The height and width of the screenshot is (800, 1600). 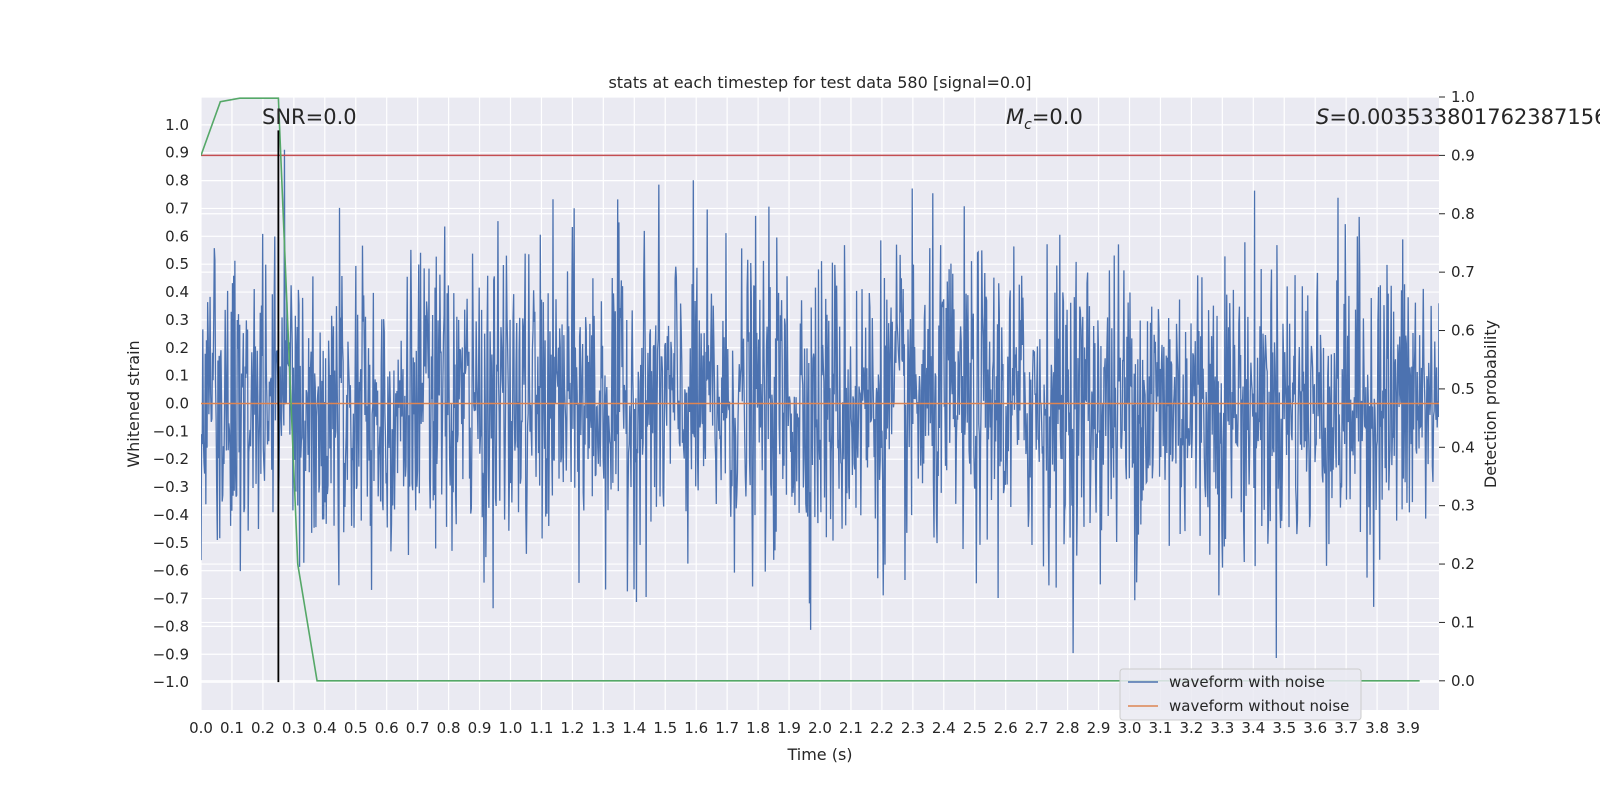 I want to click on snr-annotation: SNR=0.0, so click(x=309, y=117).